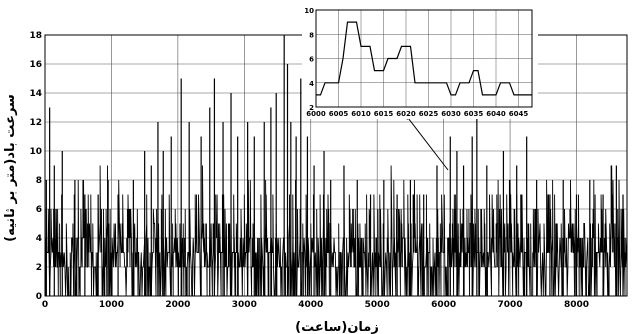 The height and width of the screenshot is (334, 635). Describe the element at coordinates (111, 305) in the screenshot. I see `x-tick-label: 1000` at that location.